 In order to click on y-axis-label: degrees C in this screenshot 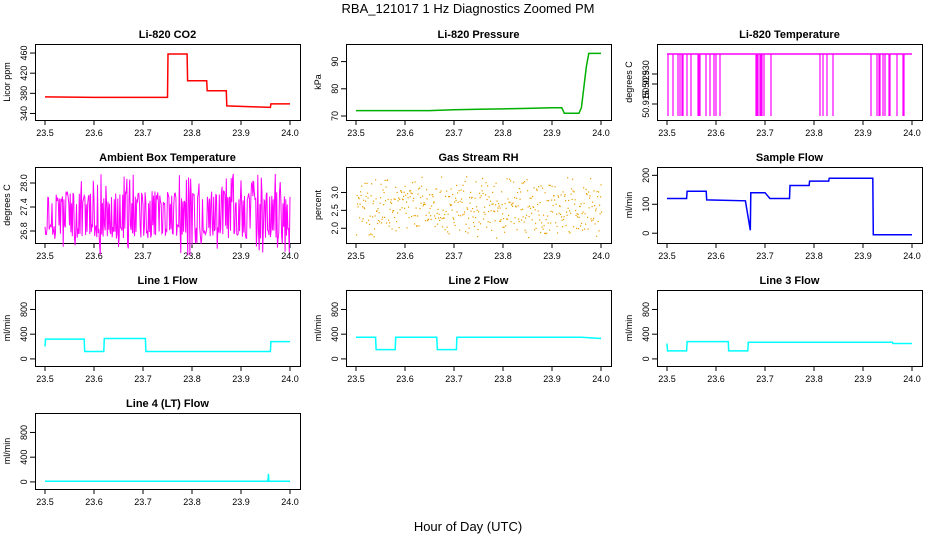, I will do `click(629, 82)`.